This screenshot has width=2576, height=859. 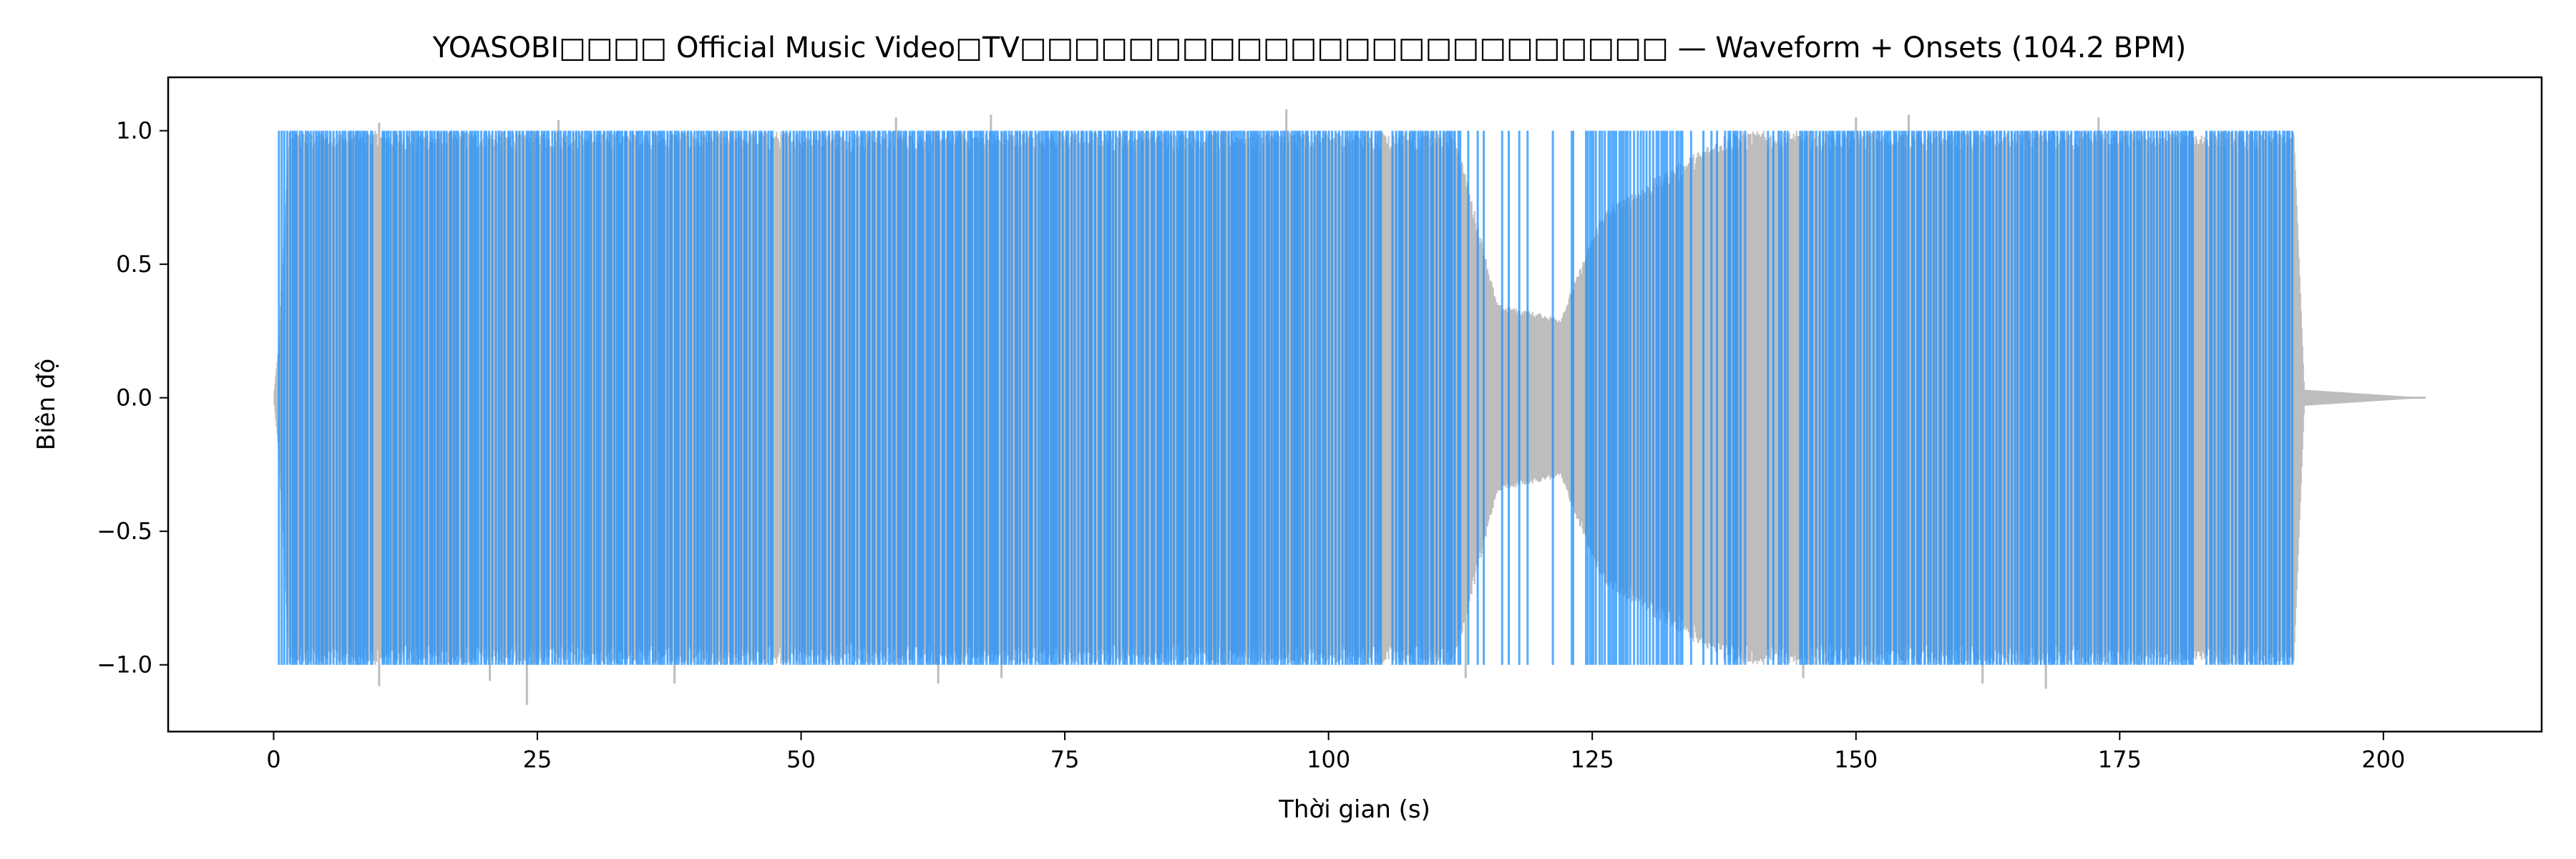 I want to click on x-tick-label: 75, so click(x=1065, y=759).